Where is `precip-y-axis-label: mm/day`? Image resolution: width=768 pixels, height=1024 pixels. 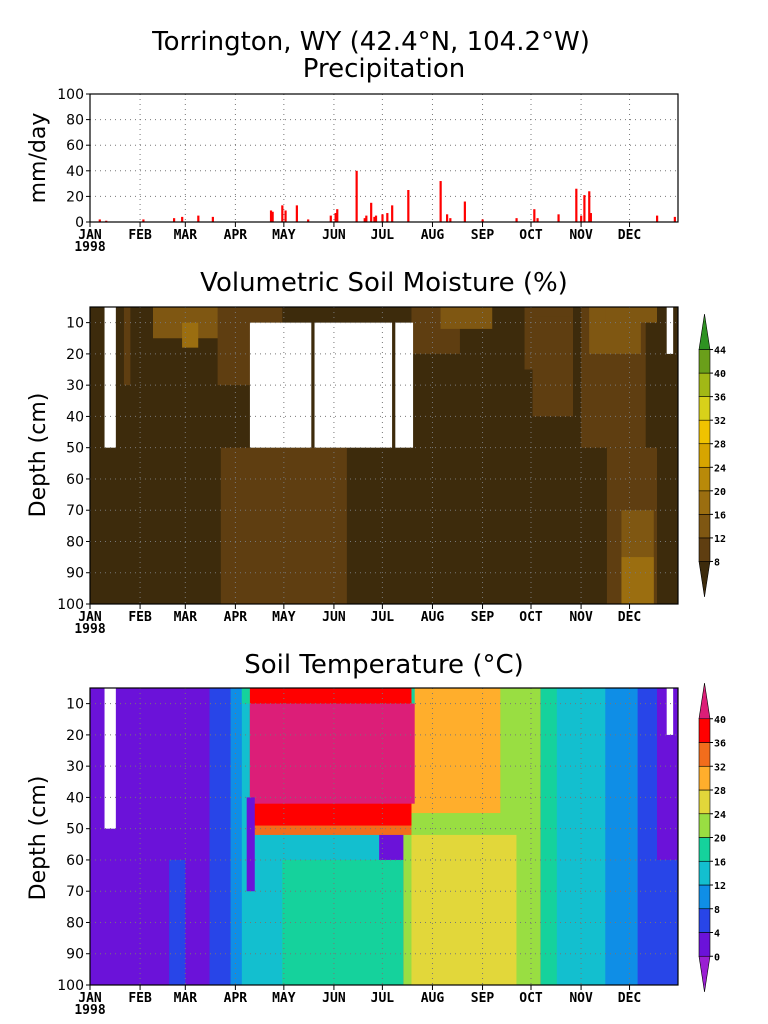
precip-y-axis-label: mm/day is located at coordinates (38, 158).